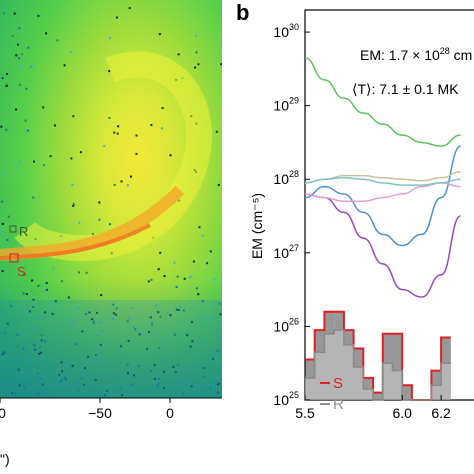 The width and height of the screenshot is (474, 474). I want to click on x-axis-ticks: 5.5 6.0 6.2, so click(373, 408).